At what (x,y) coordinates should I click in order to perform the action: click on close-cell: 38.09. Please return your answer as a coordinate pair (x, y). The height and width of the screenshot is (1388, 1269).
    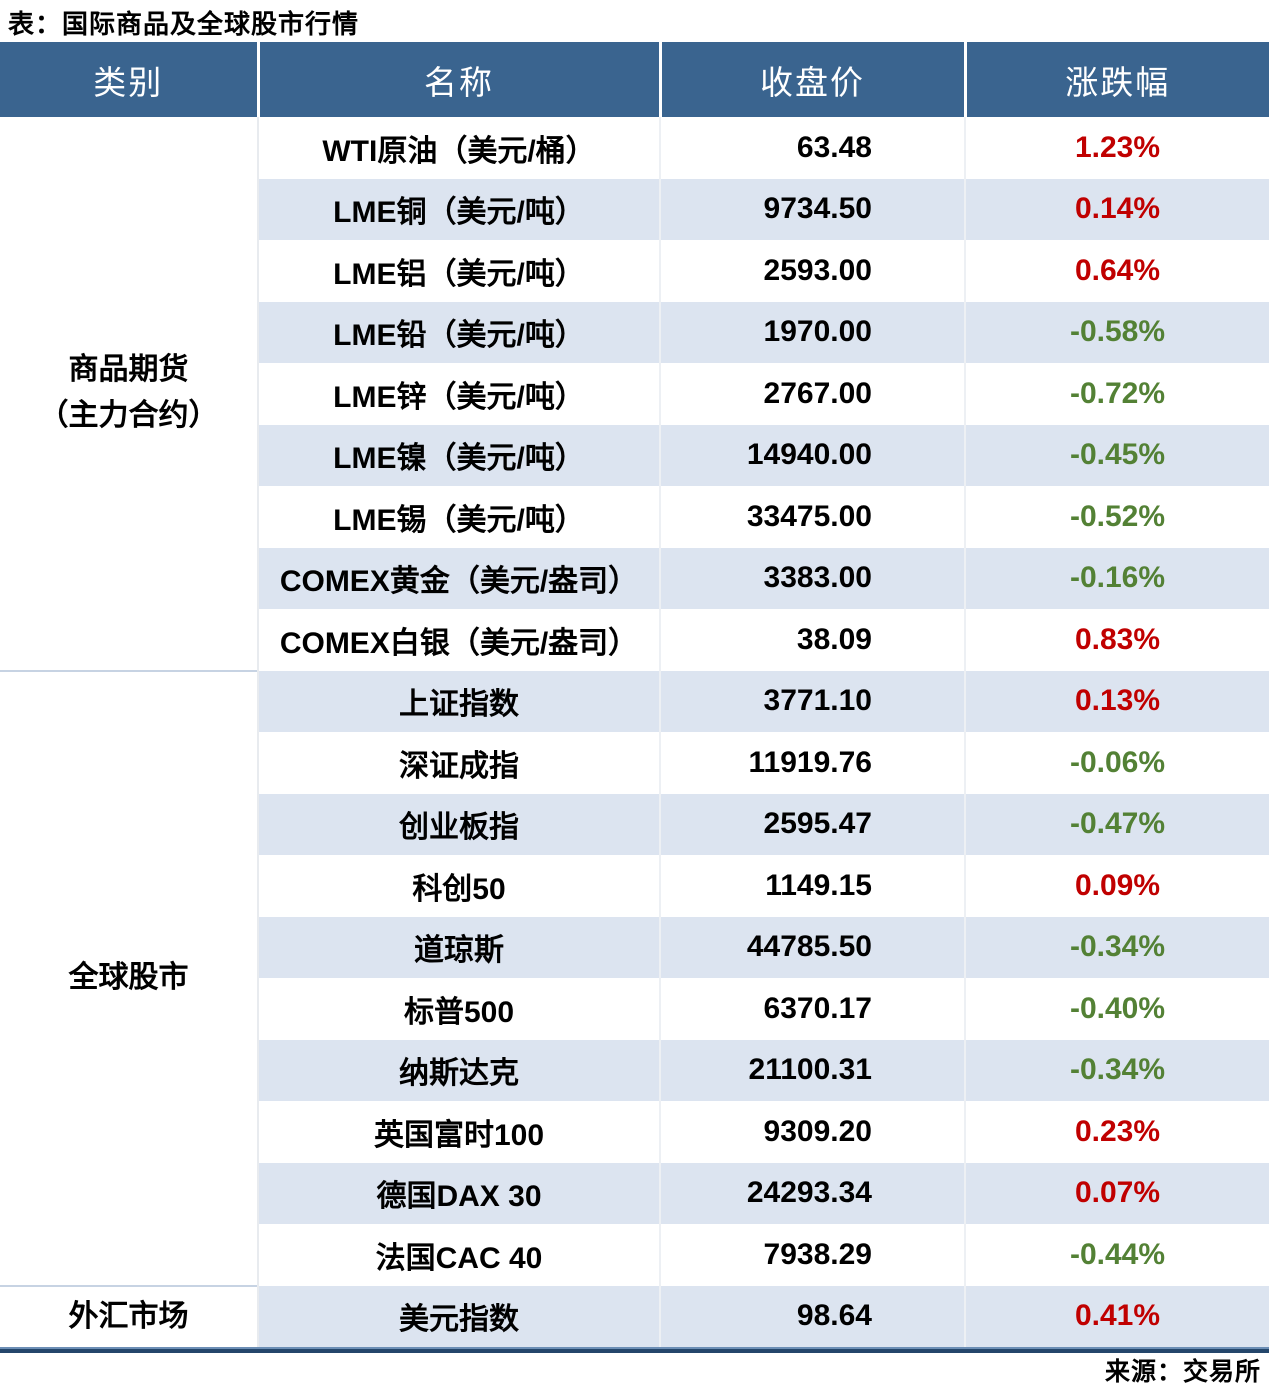
    Looking at the image, I should click on (812, 640).